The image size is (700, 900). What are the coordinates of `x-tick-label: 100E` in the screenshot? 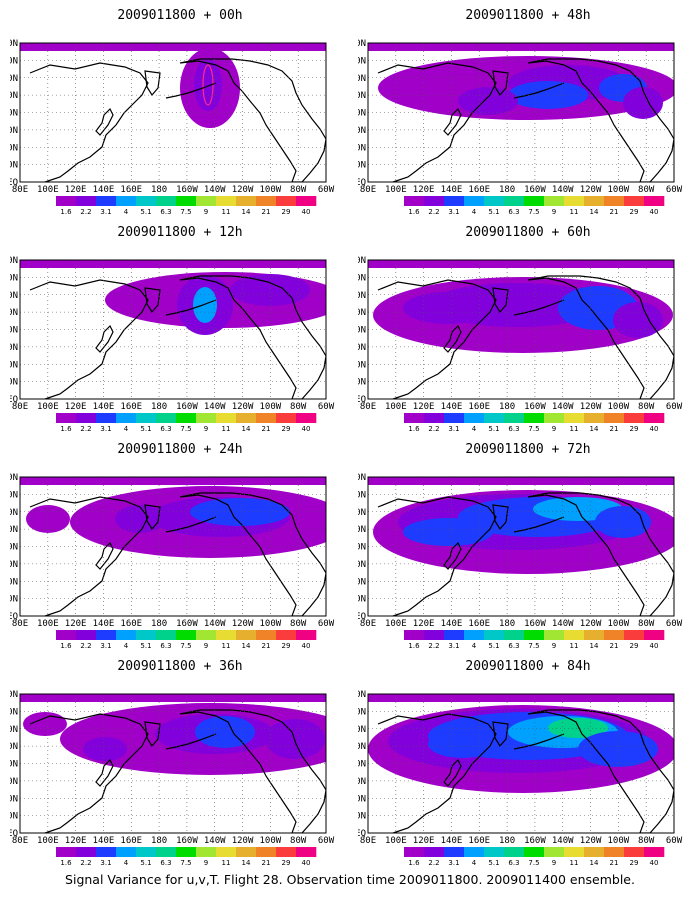 It's located at (48, 624).